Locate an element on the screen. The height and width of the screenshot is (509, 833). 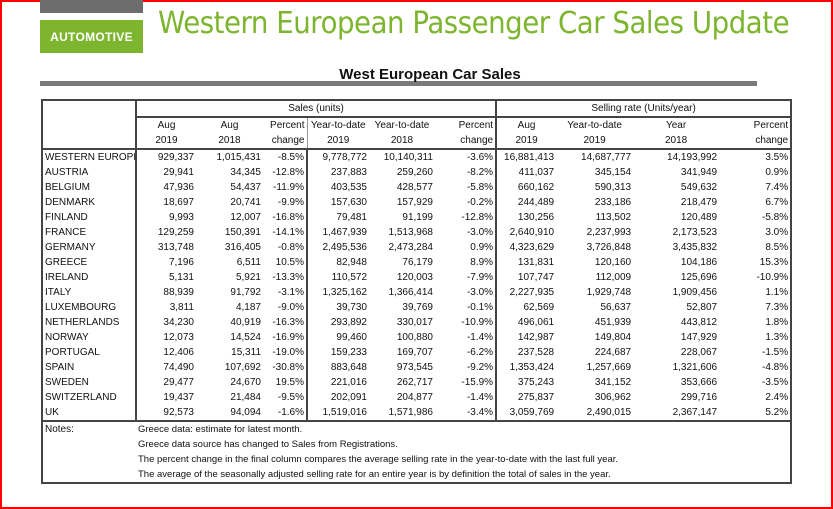
data-cell: 7.3% is located at coordinates (777, 307).